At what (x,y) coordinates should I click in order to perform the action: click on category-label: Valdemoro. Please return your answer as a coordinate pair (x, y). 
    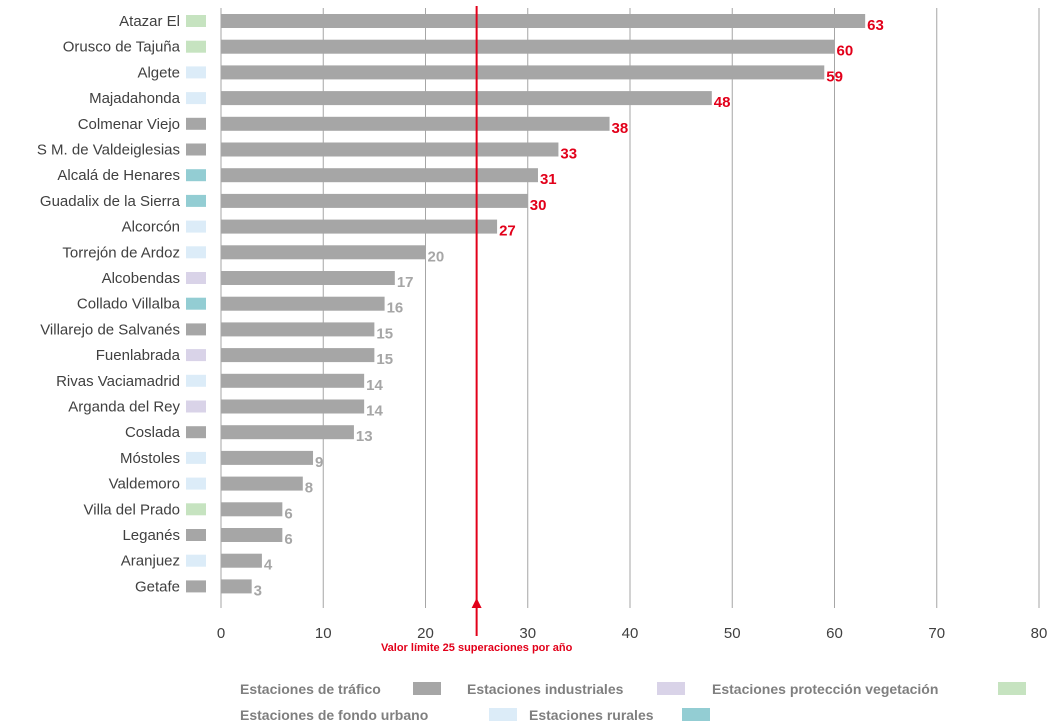
    Looking at the image, I should click on (144, 484).